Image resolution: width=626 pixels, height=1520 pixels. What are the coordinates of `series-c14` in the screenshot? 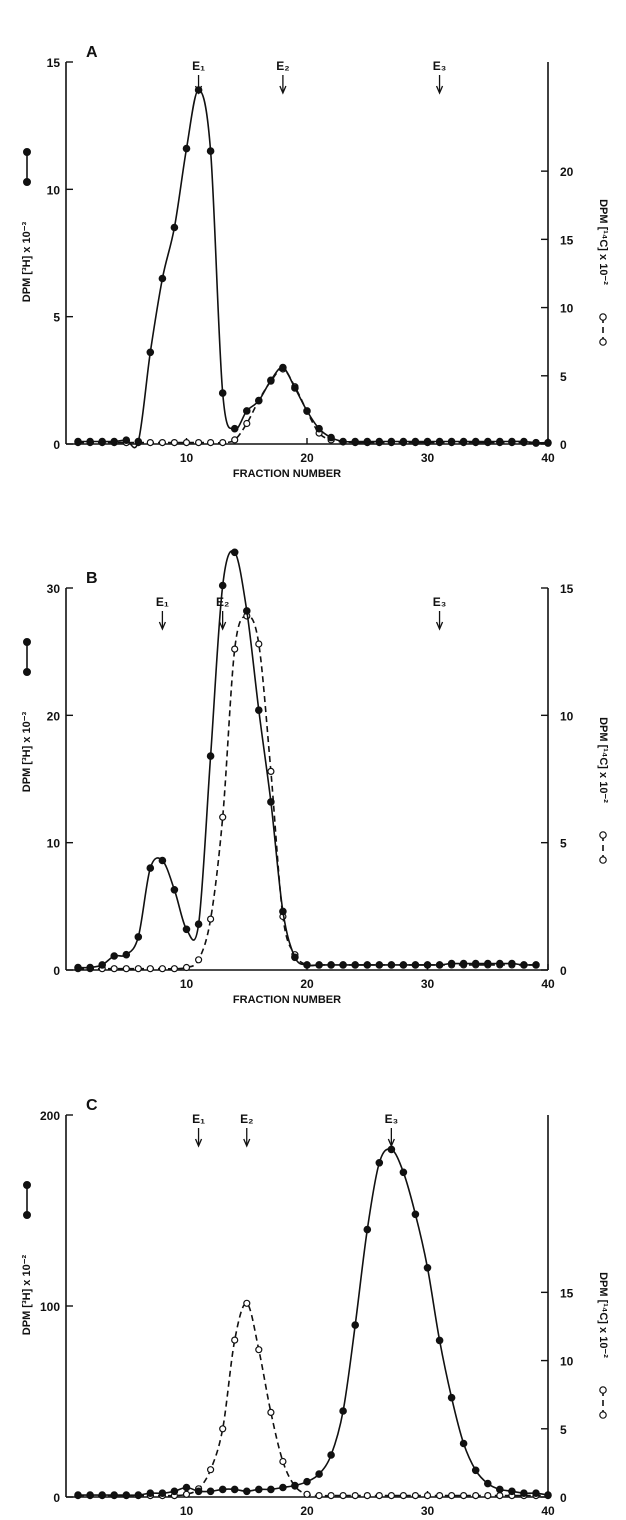 It's located at (313, 1399).